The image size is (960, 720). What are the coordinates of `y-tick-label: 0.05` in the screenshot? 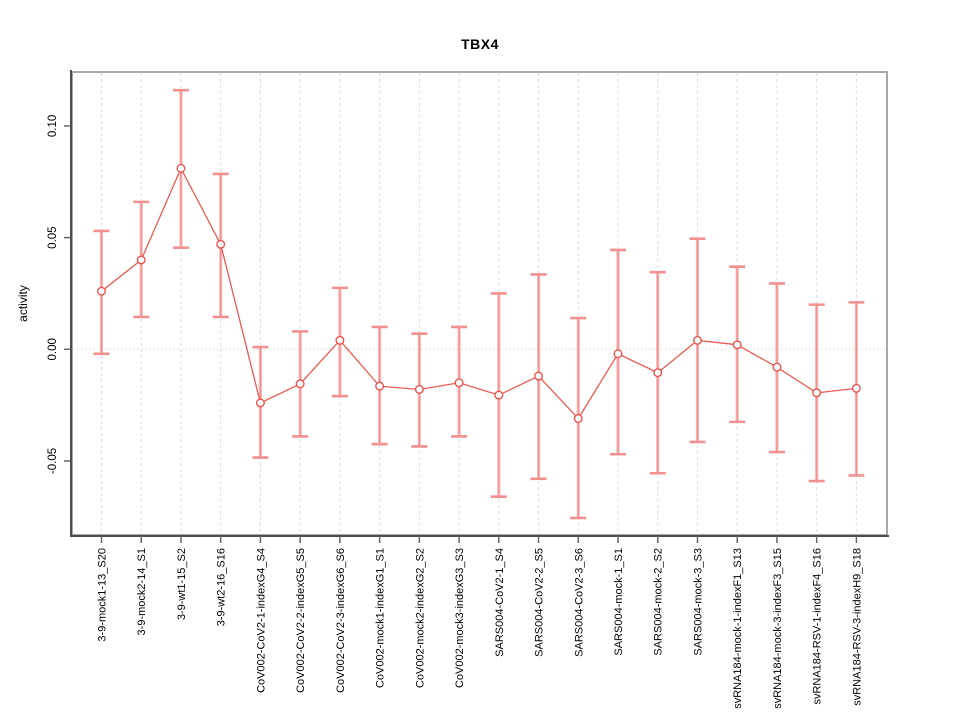 It's located at (53, 237).